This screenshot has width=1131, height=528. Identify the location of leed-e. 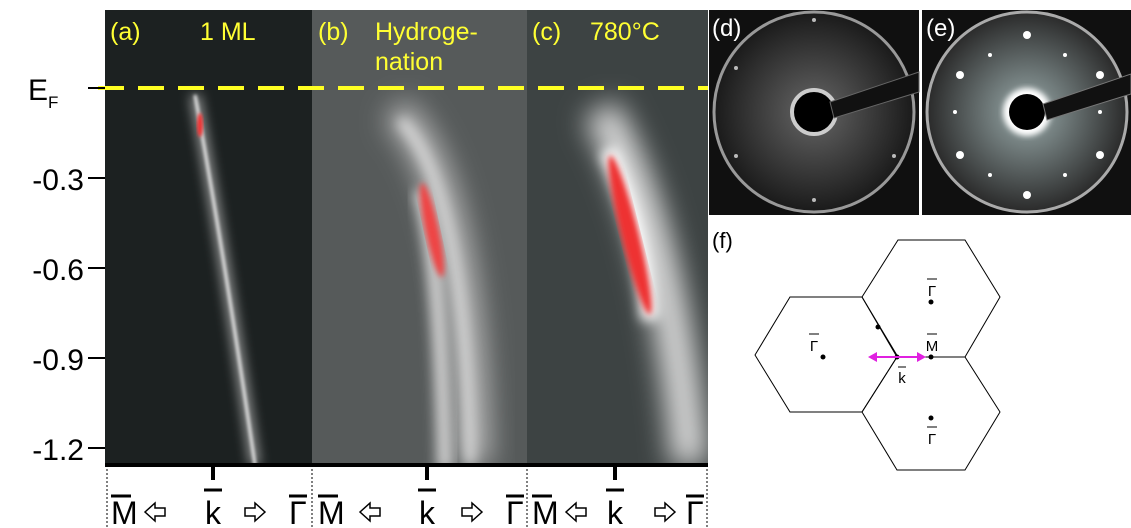
(1026, 112).